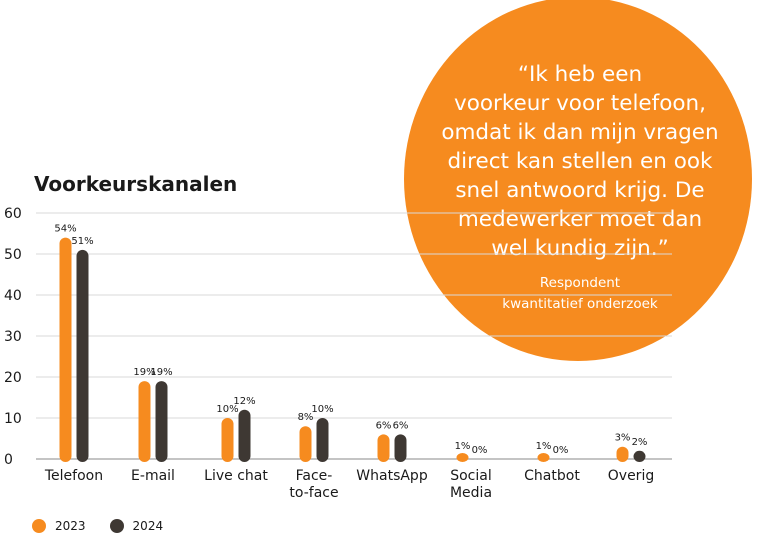  What do you see at coordinates (65, 229) in the screenshot?
I see `data-label-2023: 54%` at bounding box center [65, 229].